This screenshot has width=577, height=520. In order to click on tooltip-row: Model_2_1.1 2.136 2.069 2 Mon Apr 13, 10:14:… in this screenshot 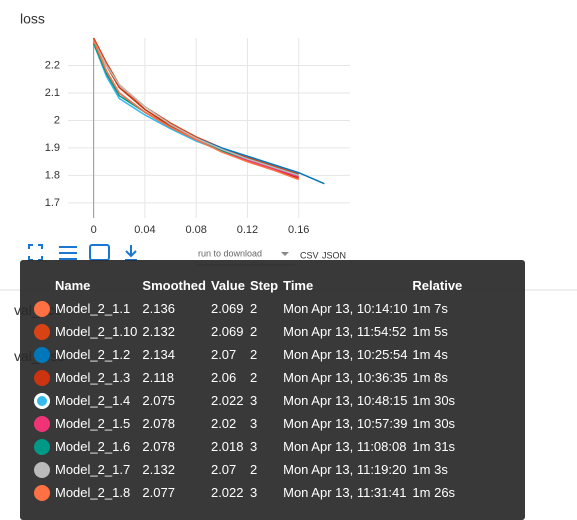, I will do `click(250, 308)`.